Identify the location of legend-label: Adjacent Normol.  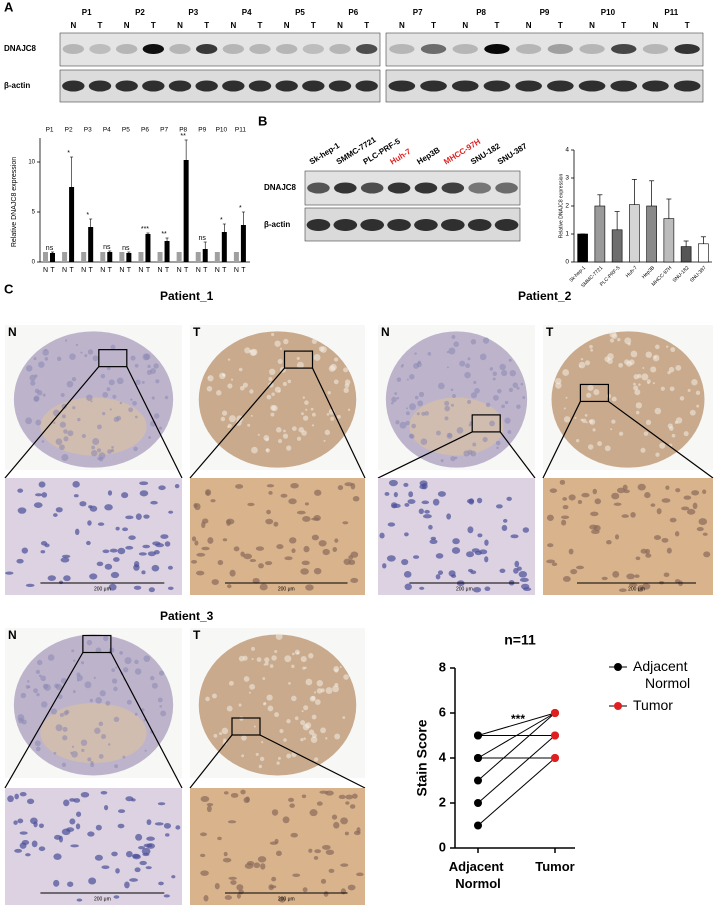
(662, 674).